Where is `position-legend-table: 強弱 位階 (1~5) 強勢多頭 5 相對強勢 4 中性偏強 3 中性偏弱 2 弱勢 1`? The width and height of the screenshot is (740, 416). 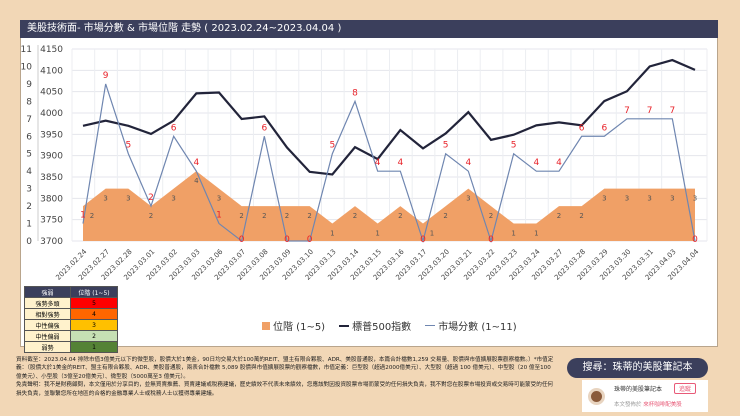
position-legend-table: 強弱 位階 (1~5) 強勢多頭 5 相對強勢 4 中性偏強 3 中性偏弱 2 弱勢 1 is located at coordinates (71, 319).